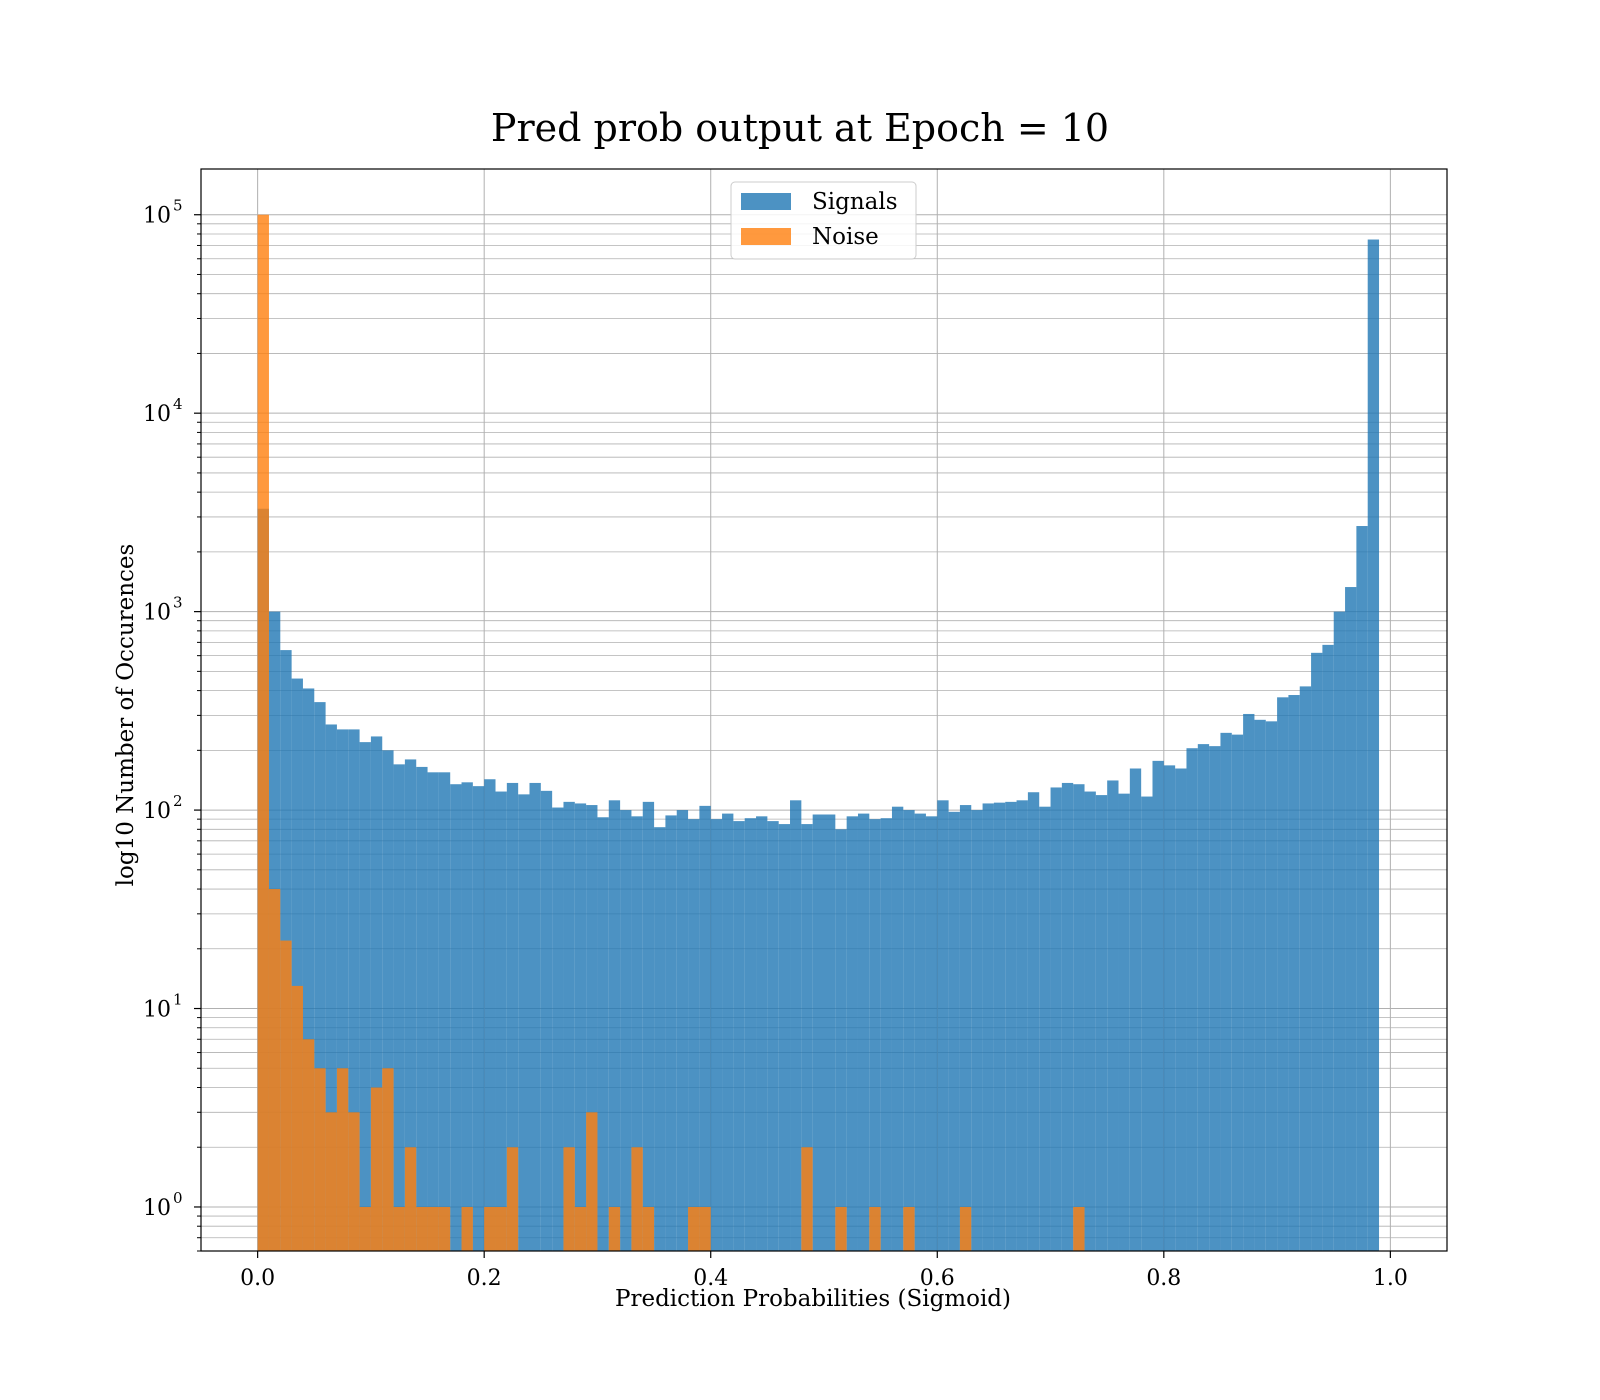 This screenshot has width=1600, height=1400. Describe the element at coordinates (178, 603) in the screenshot. I see `y-tick-exponent: 3` at that location.